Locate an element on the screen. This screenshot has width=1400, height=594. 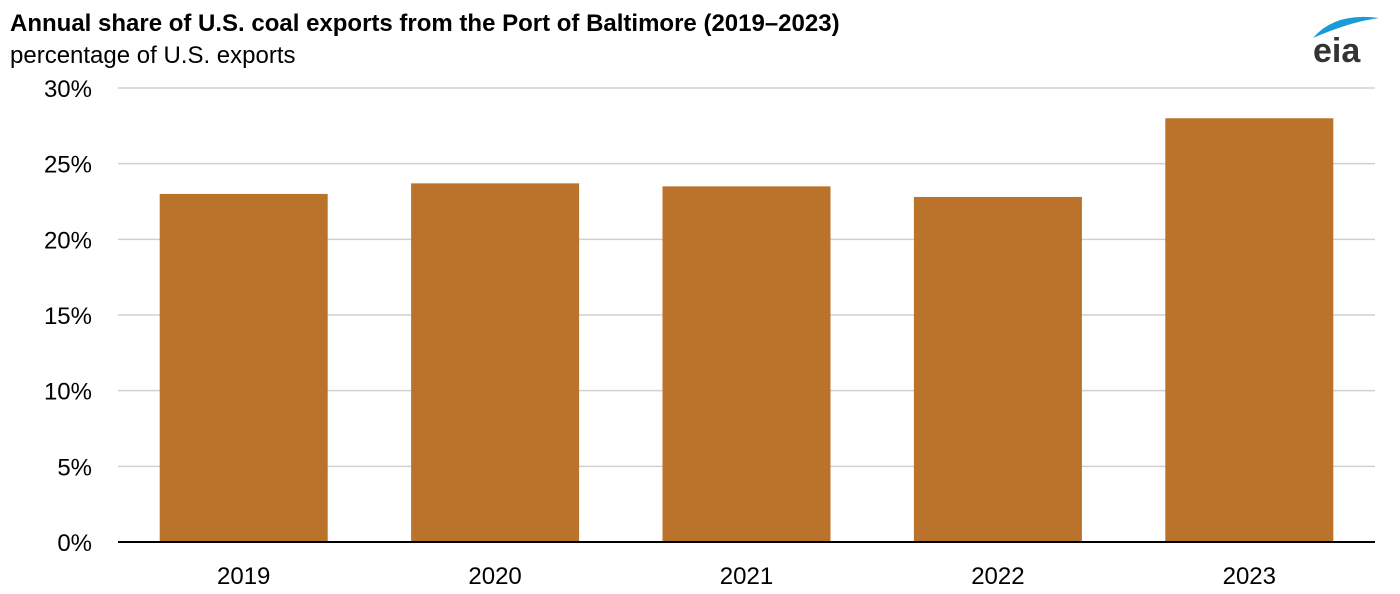
y-tick-label: 5% is located at coordinates (74, 467).